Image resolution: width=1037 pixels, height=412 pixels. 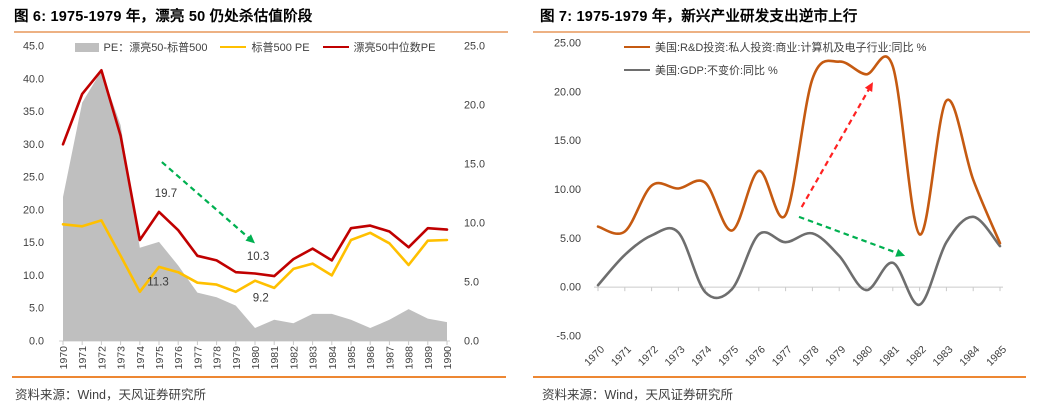 I want to click on legend-label: 漂亮50中位数PE, so click(x=394, y=48).